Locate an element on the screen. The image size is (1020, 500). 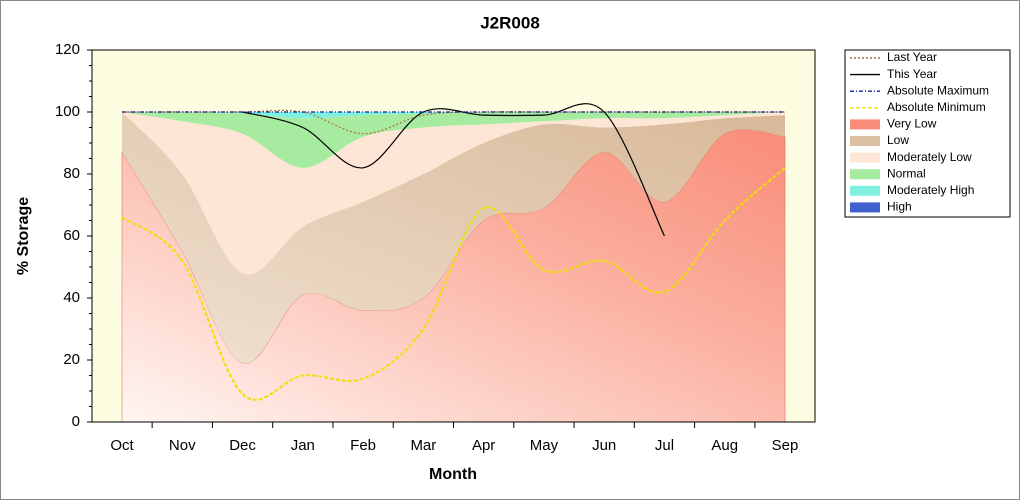
y-axis-title: % Storage is located at coordinates (23, 236).